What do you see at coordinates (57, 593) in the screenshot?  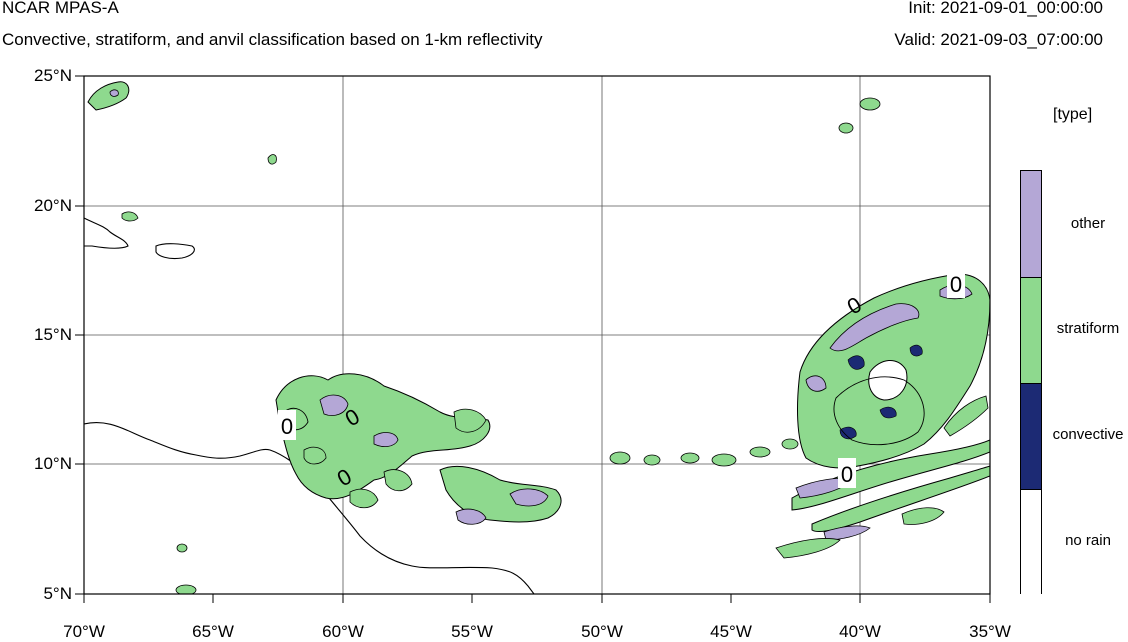 I see `lat-tick-5n: 5°N` at bounding box center [57, 593].